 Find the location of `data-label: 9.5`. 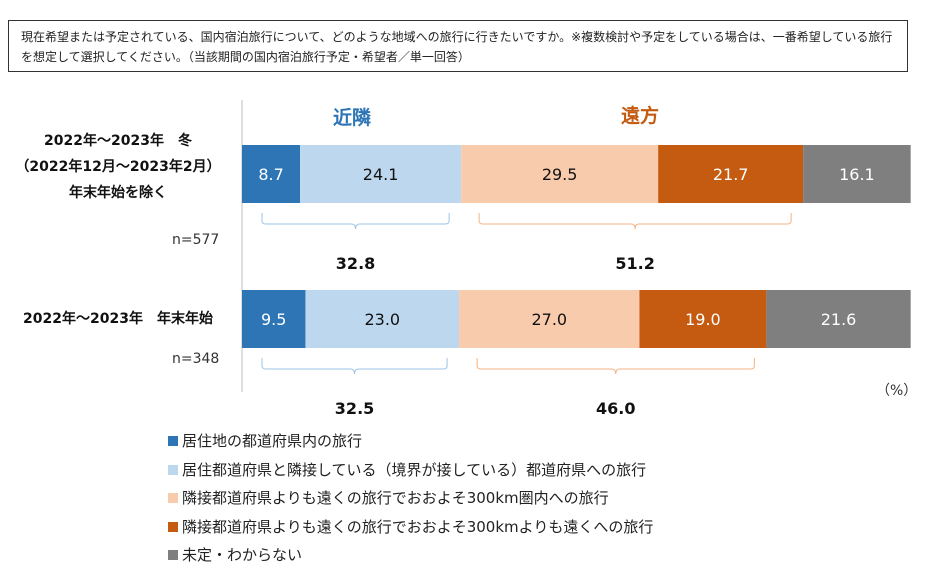

data-label: 9.5 is located at coordinates (273, 319).